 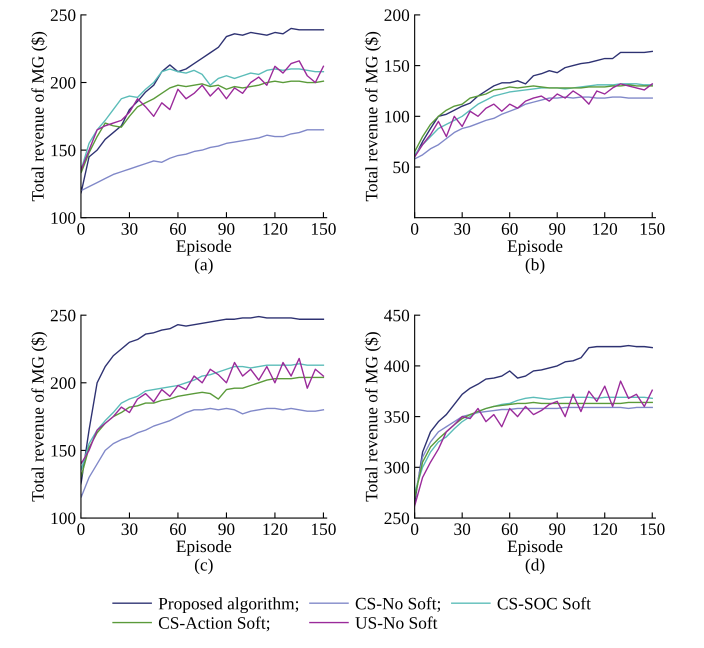 I want to click on legend-label: CS-Action Soft;, so click(x=214, y=624).